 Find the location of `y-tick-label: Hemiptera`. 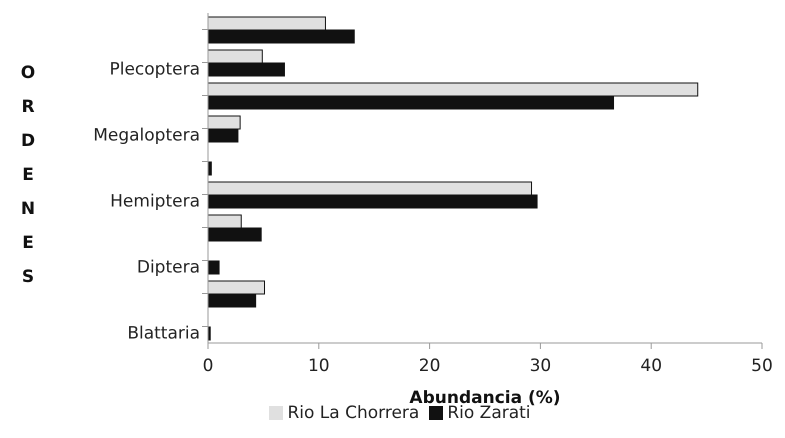

y-tick-label: Hemiptera is located at coordinates (155, 202).